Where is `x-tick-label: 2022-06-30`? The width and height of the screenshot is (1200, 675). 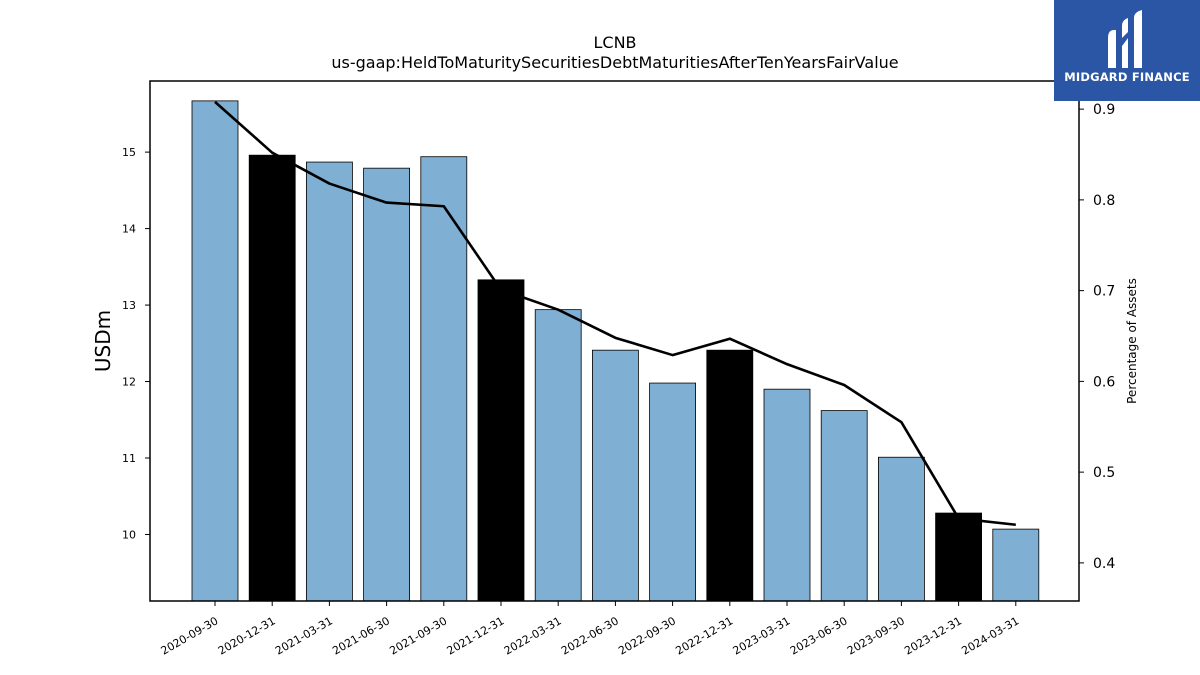 x-tick-label: 2022-06-30 is located at coordinates (590, 635).